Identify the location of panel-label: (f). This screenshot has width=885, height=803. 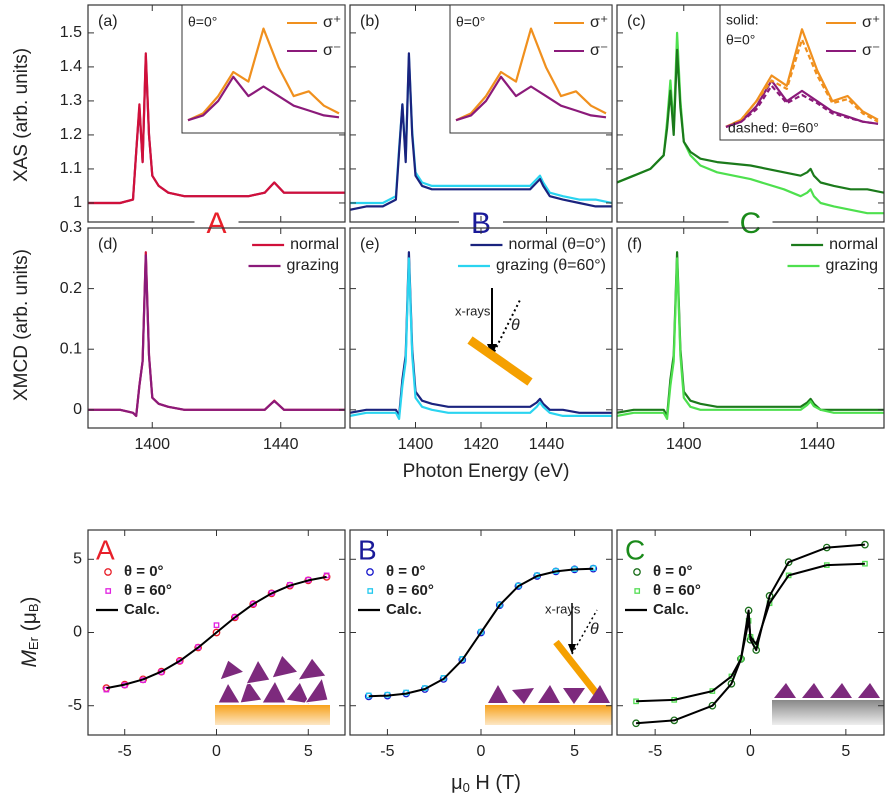
(634, 244).